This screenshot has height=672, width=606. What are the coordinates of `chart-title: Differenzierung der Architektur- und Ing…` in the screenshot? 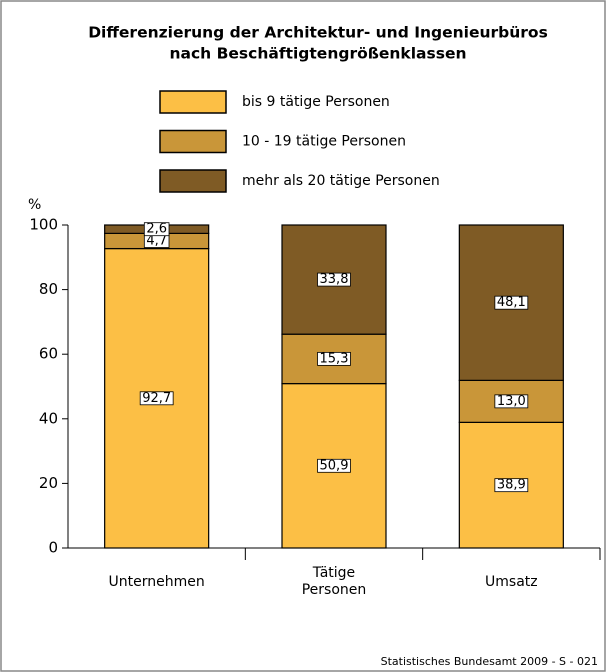 It's located at (318, 33).